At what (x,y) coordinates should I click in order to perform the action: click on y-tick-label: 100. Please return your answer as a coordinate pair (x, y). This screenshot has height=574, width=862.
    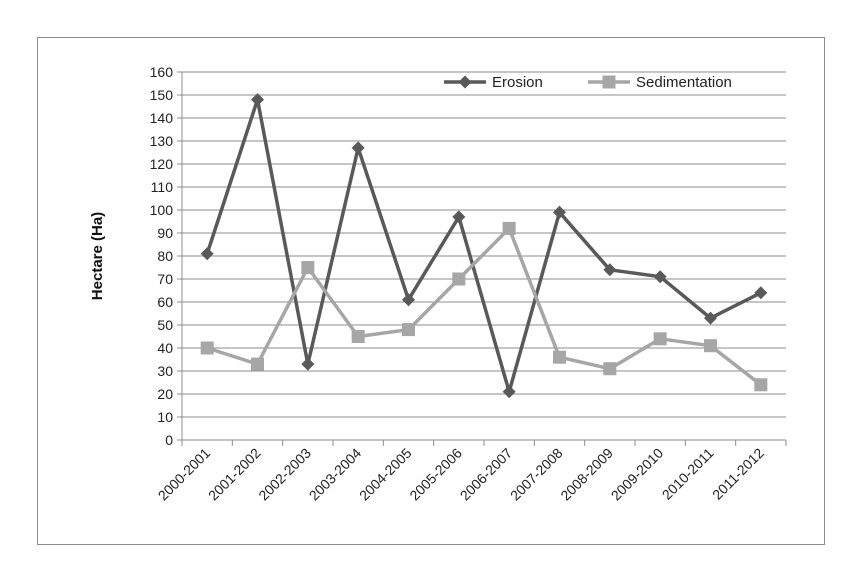
    Looking at the image, I should click on (162, 210).